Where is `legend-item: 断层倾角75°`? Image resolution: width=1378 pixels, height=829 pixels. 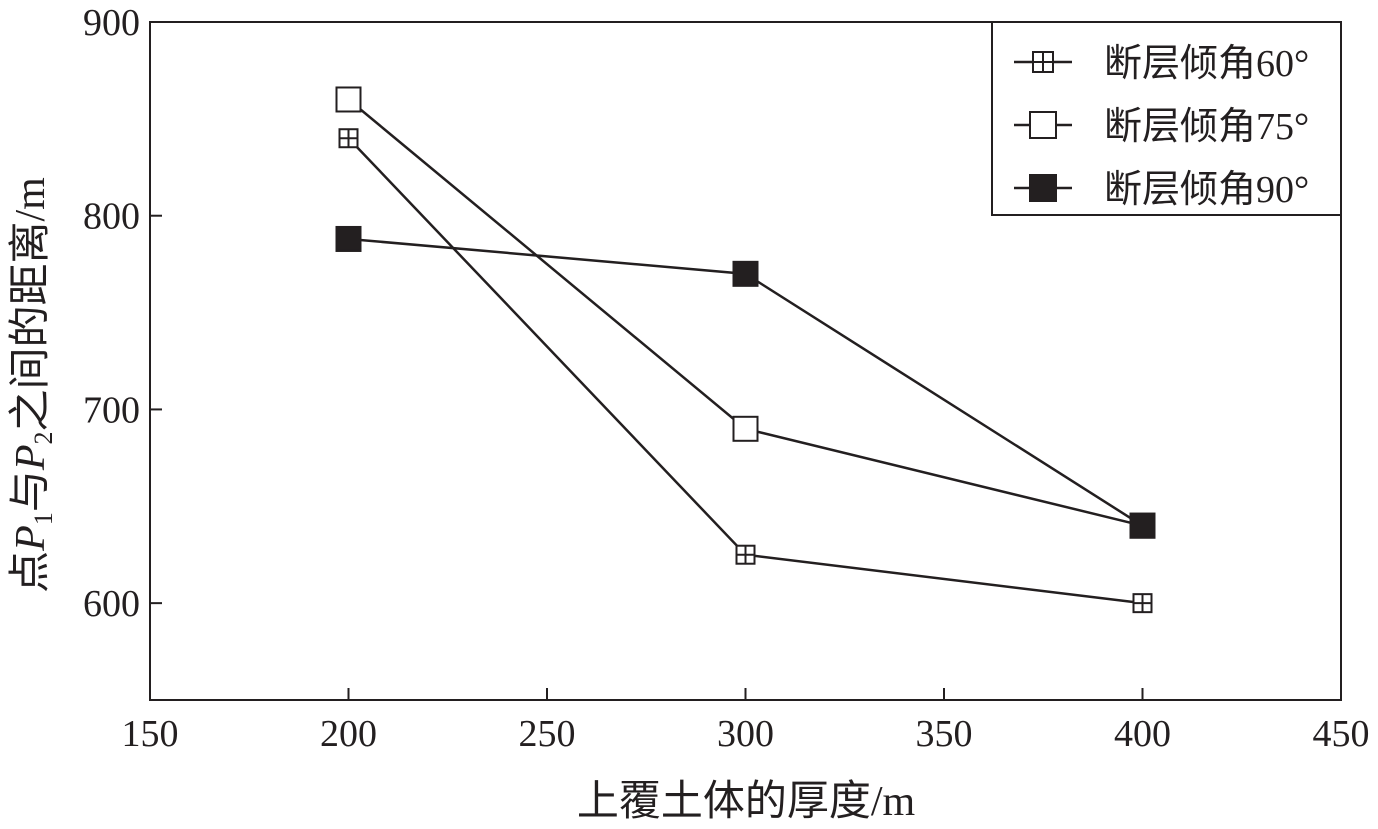
legend-item: 断层倾角75° is located at coordinates (1161, 127).